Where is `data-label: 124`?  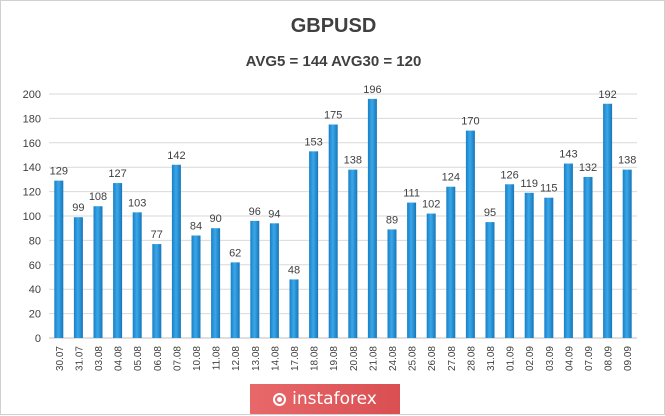 data-label: 124 is located at coordinates (451, 178).